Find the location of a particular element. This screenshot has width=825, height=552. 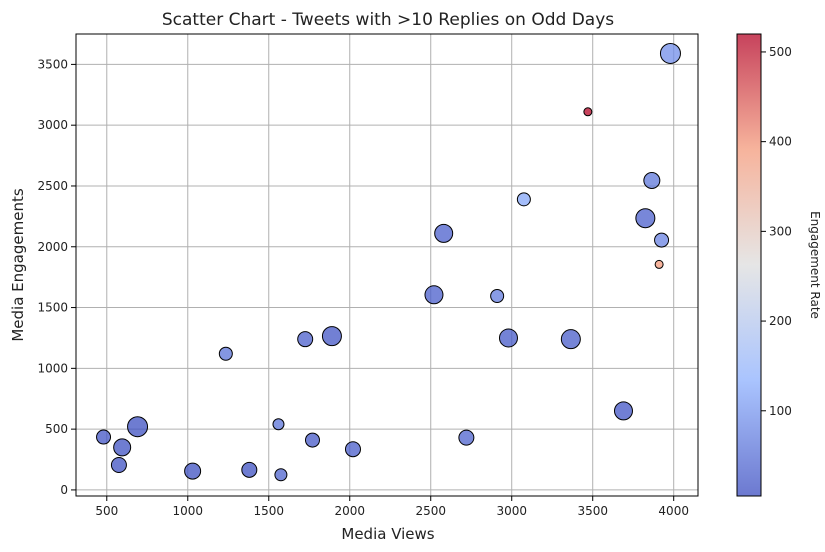

y-tick-label: 3500 is located at coordinates (52, 64).